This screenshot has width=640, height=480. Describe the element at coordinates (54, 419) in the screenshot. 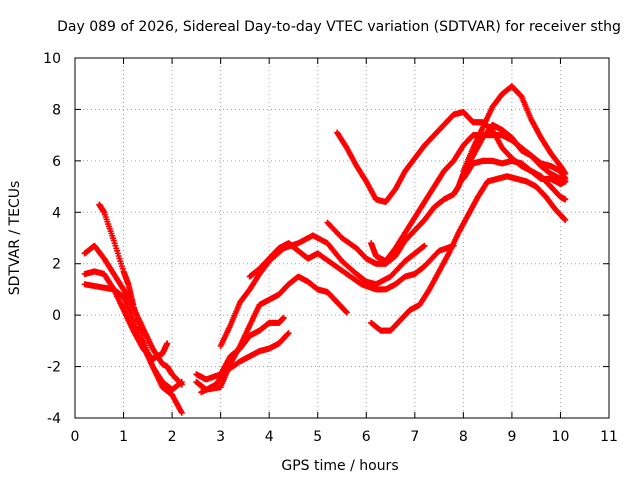

I see `y-tick-label: -4` at that location.